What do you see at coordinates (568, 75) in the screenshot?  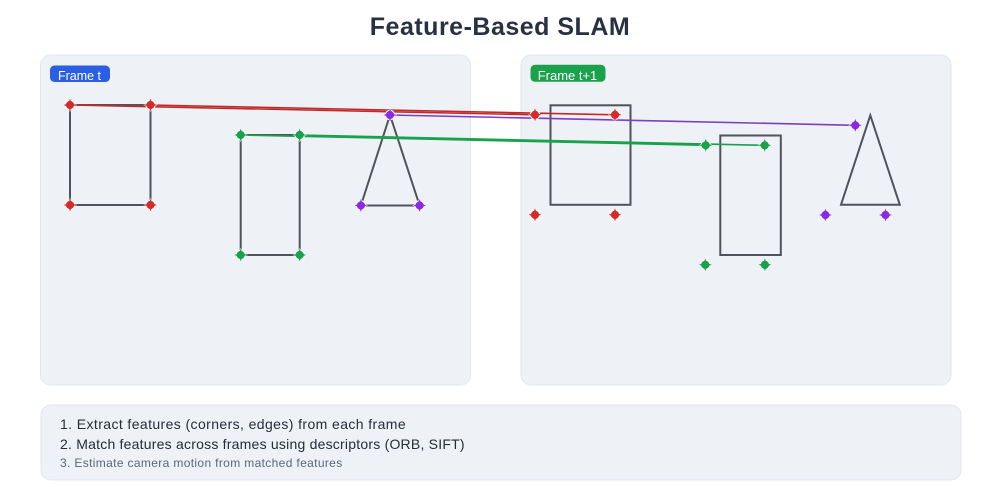 I see `svg-text: Frame t+1` at bounding box center [568, 75].